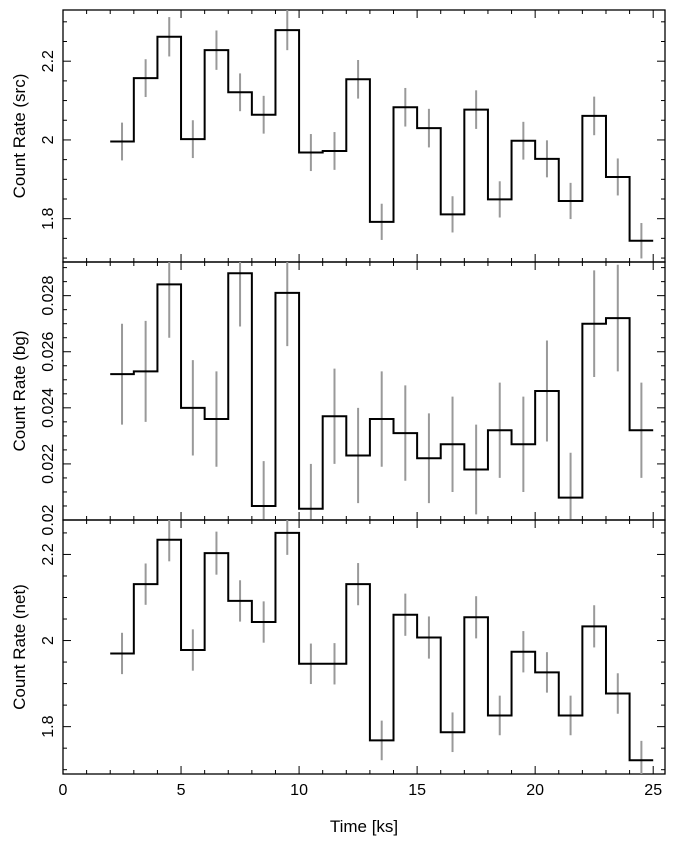 The image size is (676, 846). I want to click on y-tick-label: 0.028, so click(48, 296).